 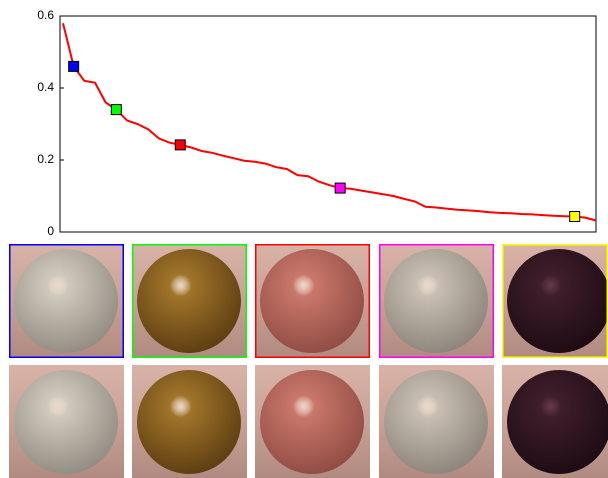 What do you see at coordinates (45, 159) in the screenshot?
I see `y-tick-label: 0.2` at bounding box center [45, 159].